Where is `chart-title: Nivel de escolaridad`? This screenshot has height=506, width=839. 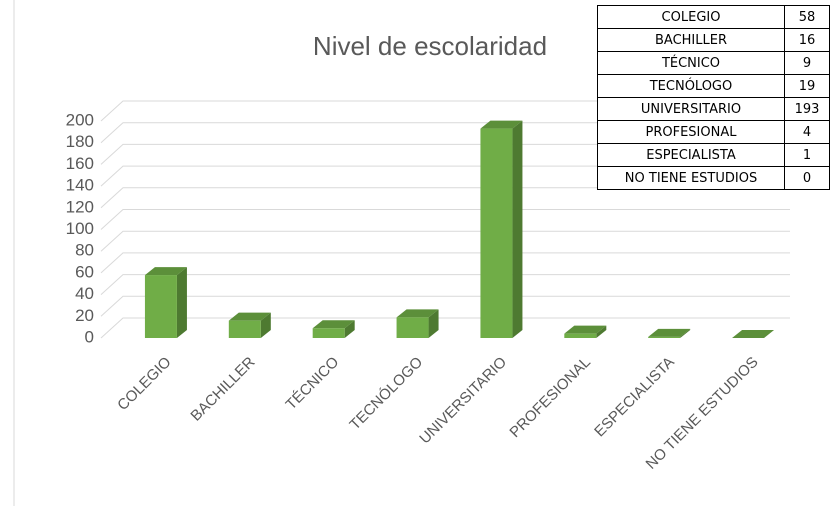
chart-title: Nivel de escolaridad is located at coordinates (430, 46).